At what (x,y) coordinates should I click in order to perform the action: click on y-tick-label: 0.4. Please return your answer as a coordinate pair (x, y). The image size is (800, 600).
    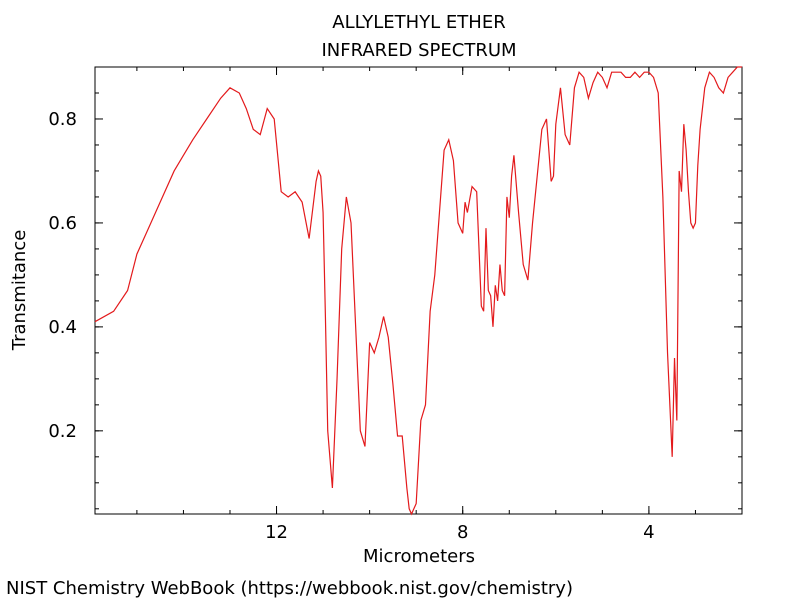
    Looking at the image, I should click on (62, 327).